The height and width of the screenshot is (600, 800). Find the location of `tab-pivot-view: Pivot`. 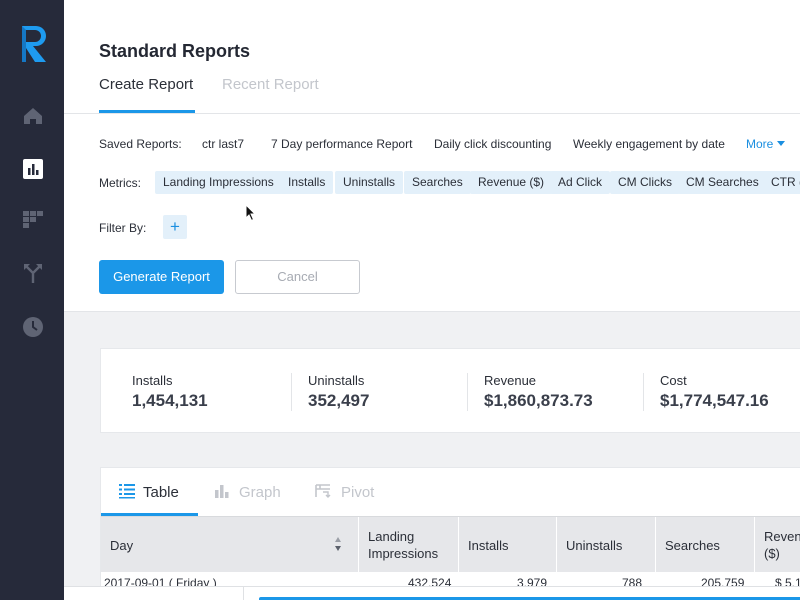

tab-pivot-view: Pivot is located at coordinates (358, 492).